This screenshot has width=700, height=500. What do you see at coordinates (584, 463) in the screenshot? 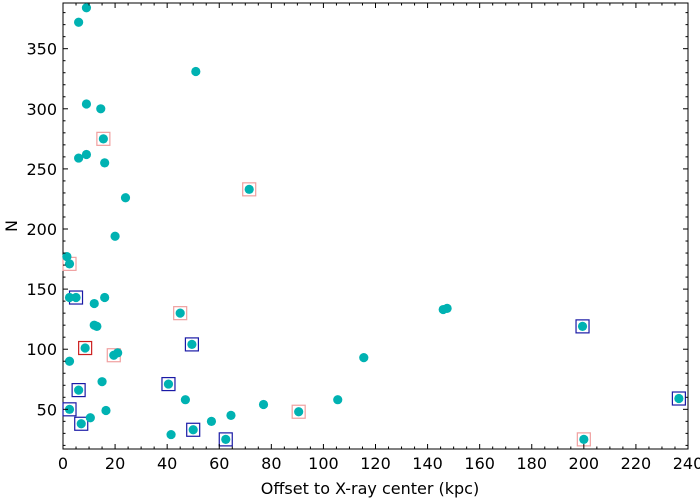
I see `x-tick-label: 200` at bounding box center [584, 463].